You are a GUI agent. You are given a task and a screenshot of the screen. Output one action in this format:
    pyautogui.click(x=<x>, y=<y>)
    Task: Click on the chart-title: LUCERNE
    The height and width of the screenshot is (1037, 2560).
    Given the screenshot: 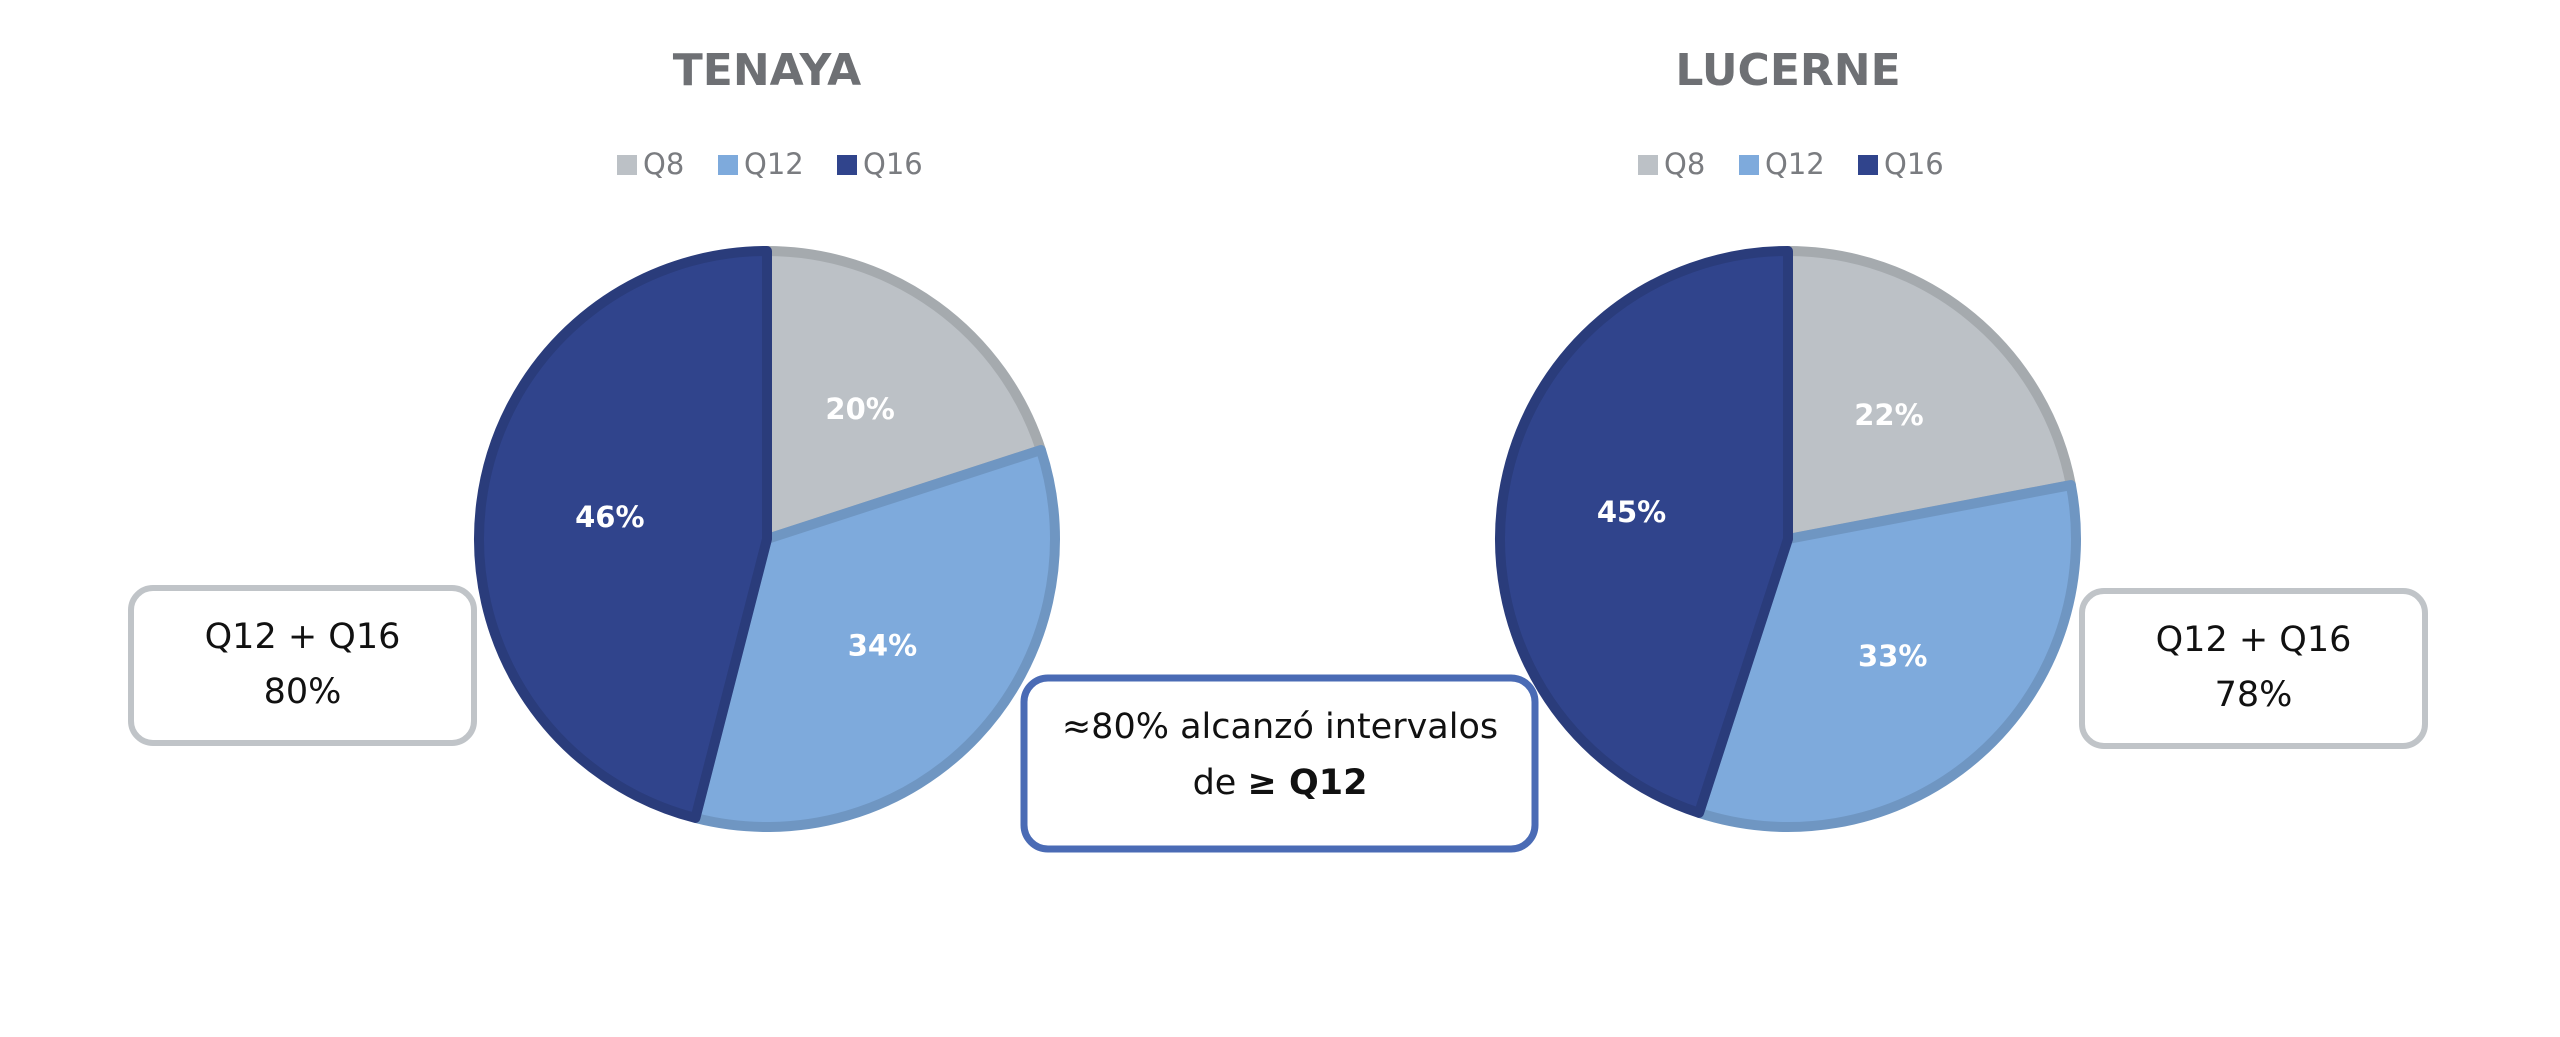 What is the action you would take?
    pyautogui.click(x=1787, y=70)
    